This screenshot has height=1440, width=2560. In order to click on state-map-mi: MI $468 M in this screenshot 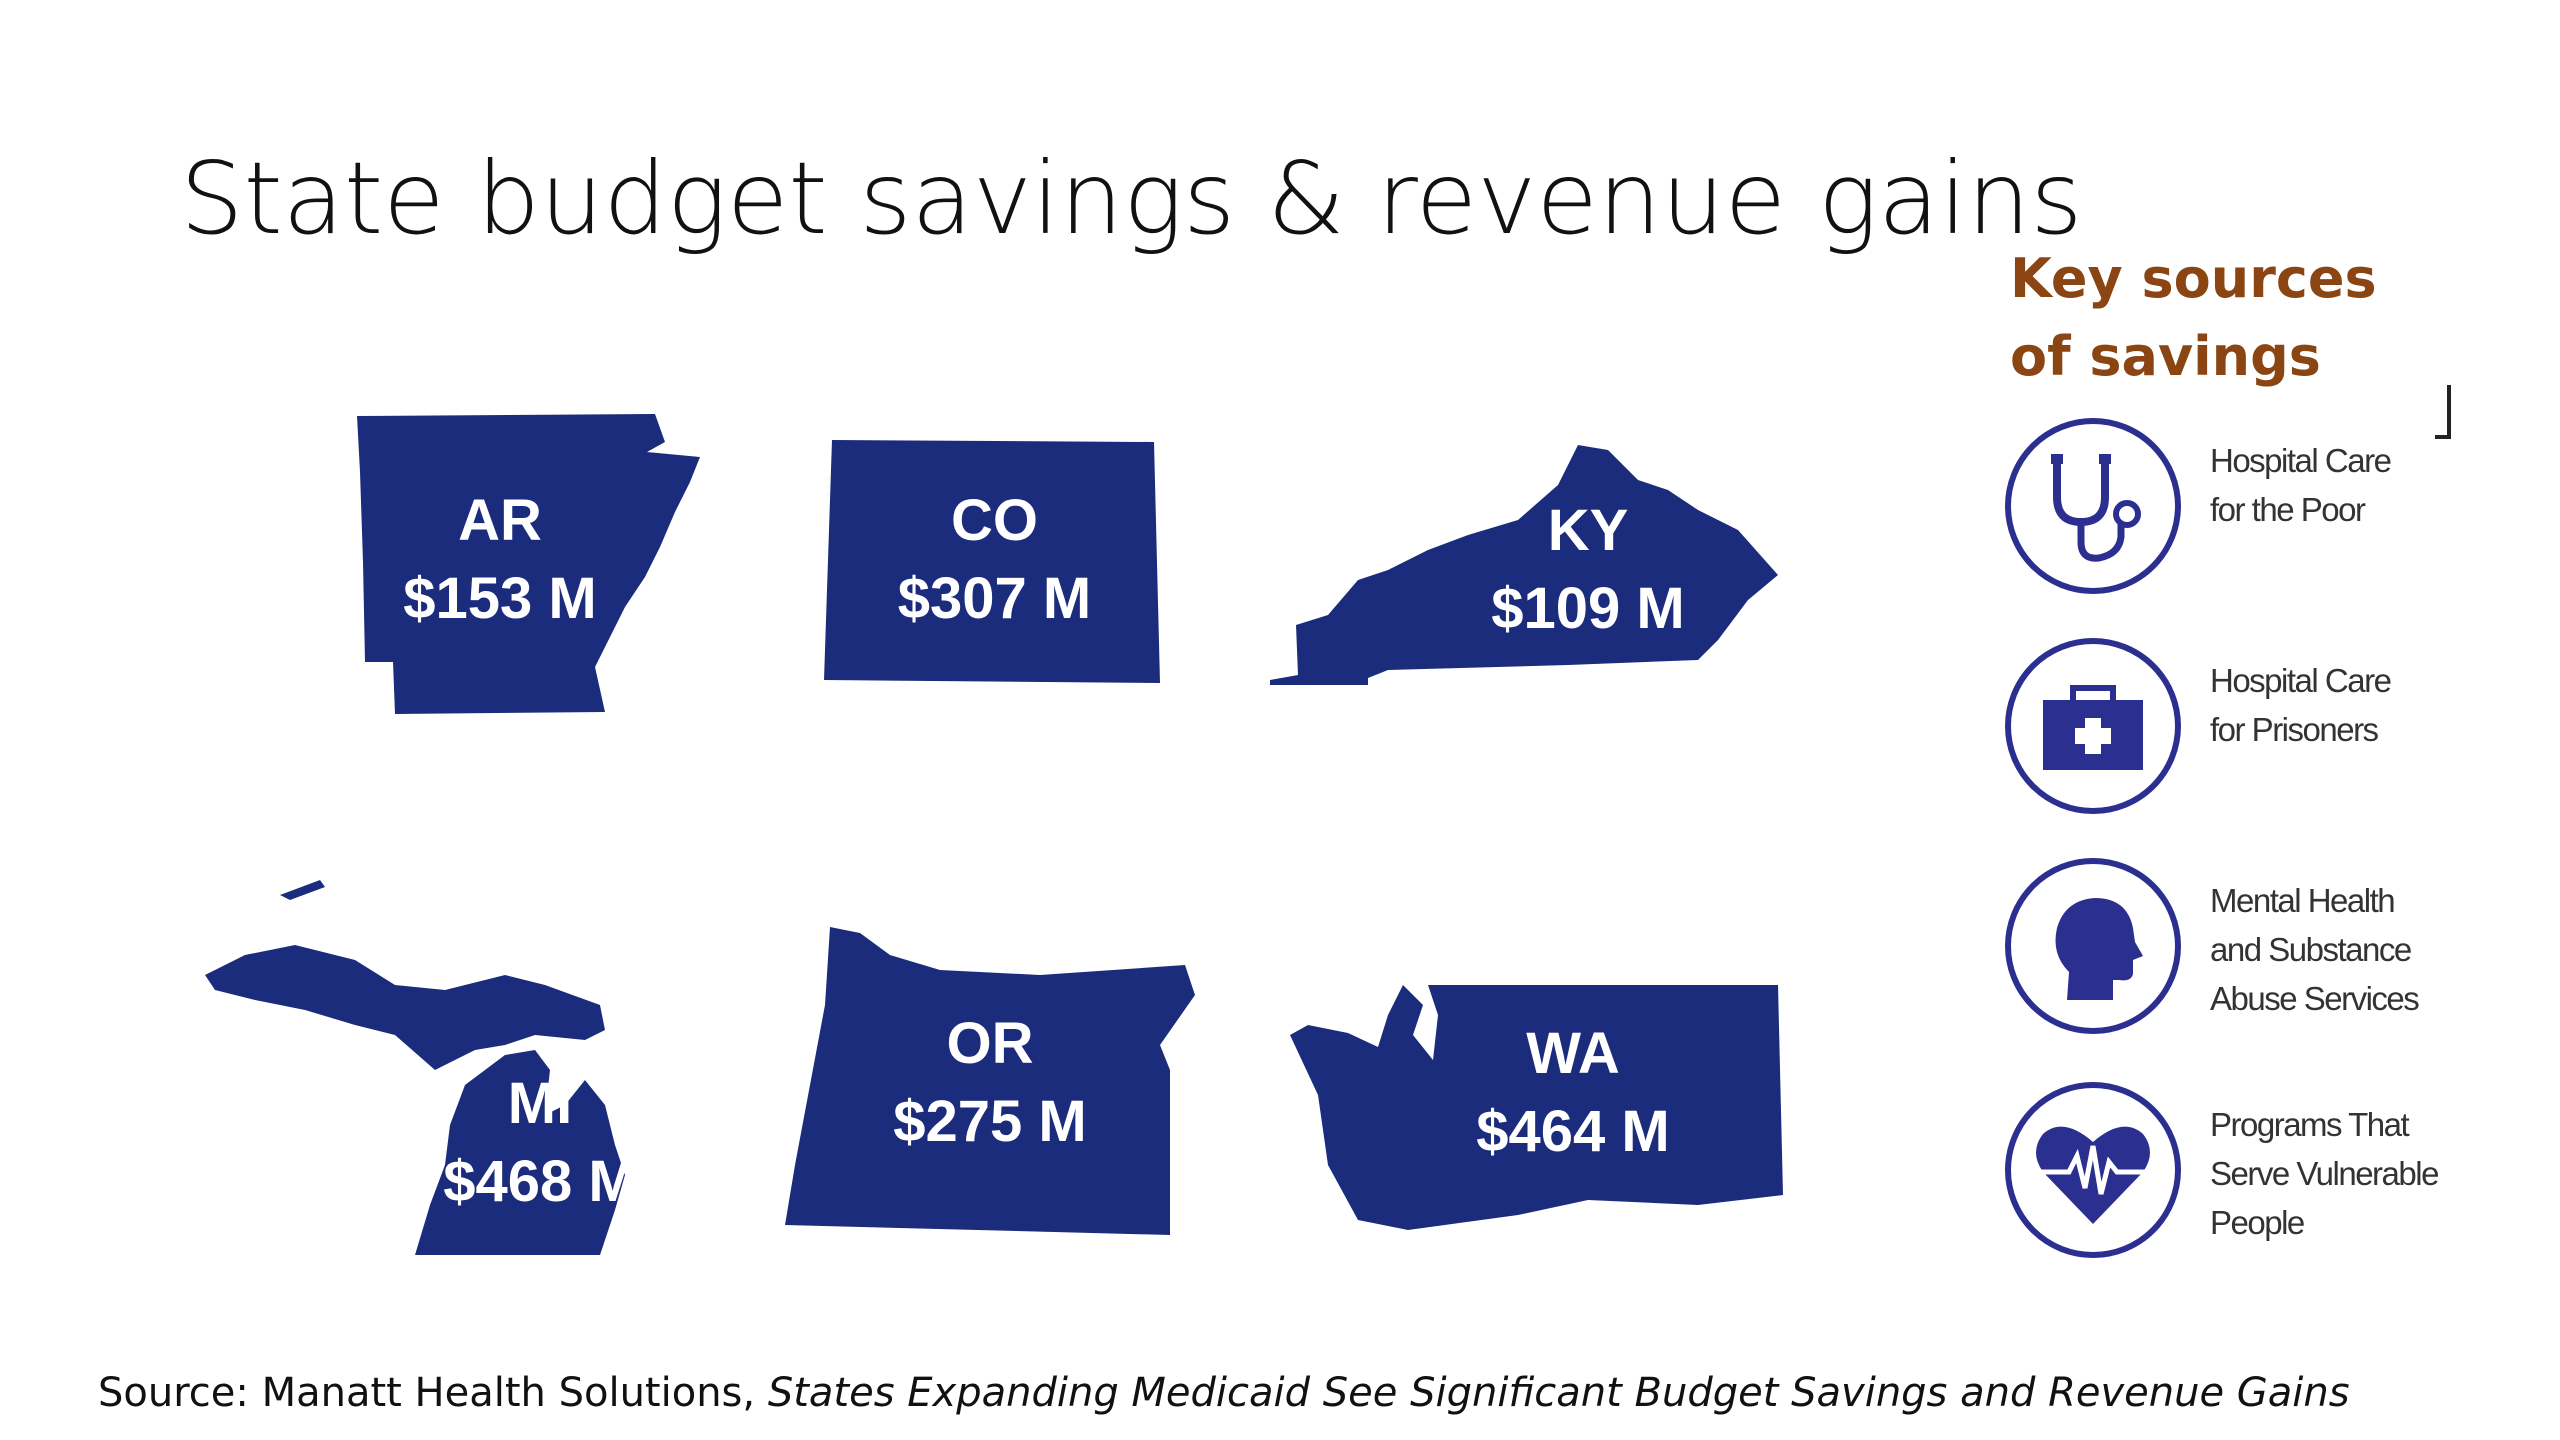, I will do `click(437, 1067)`.